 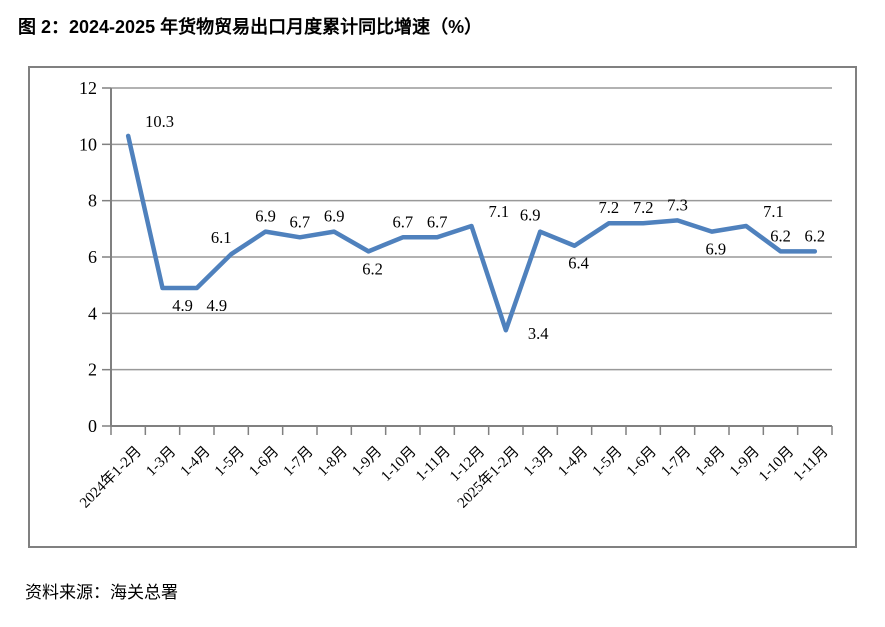 I want to click on svg-text: 10, so click(x=88, y=144).